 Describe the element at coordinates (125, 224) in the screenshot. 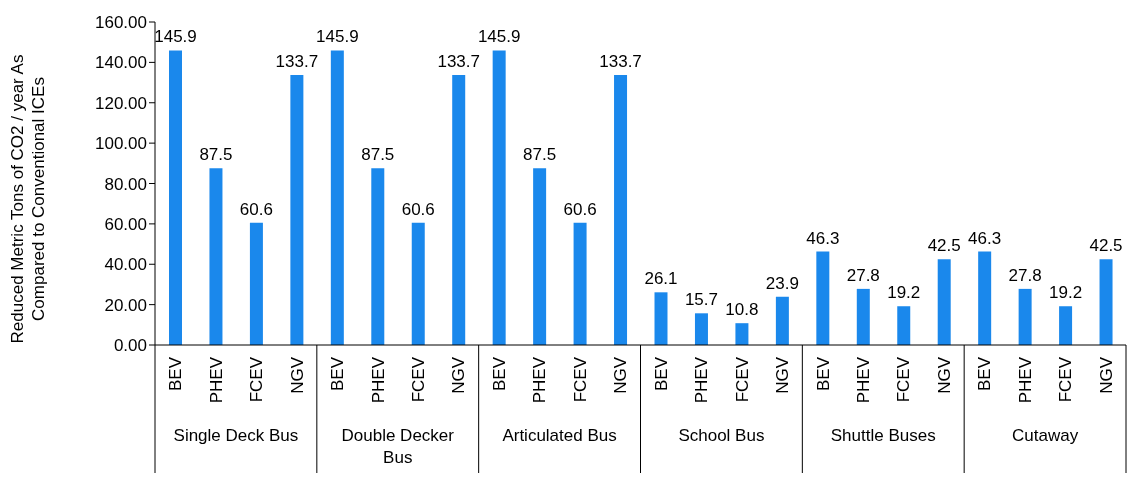

I see `y-tick-label: 60.00` at that location.